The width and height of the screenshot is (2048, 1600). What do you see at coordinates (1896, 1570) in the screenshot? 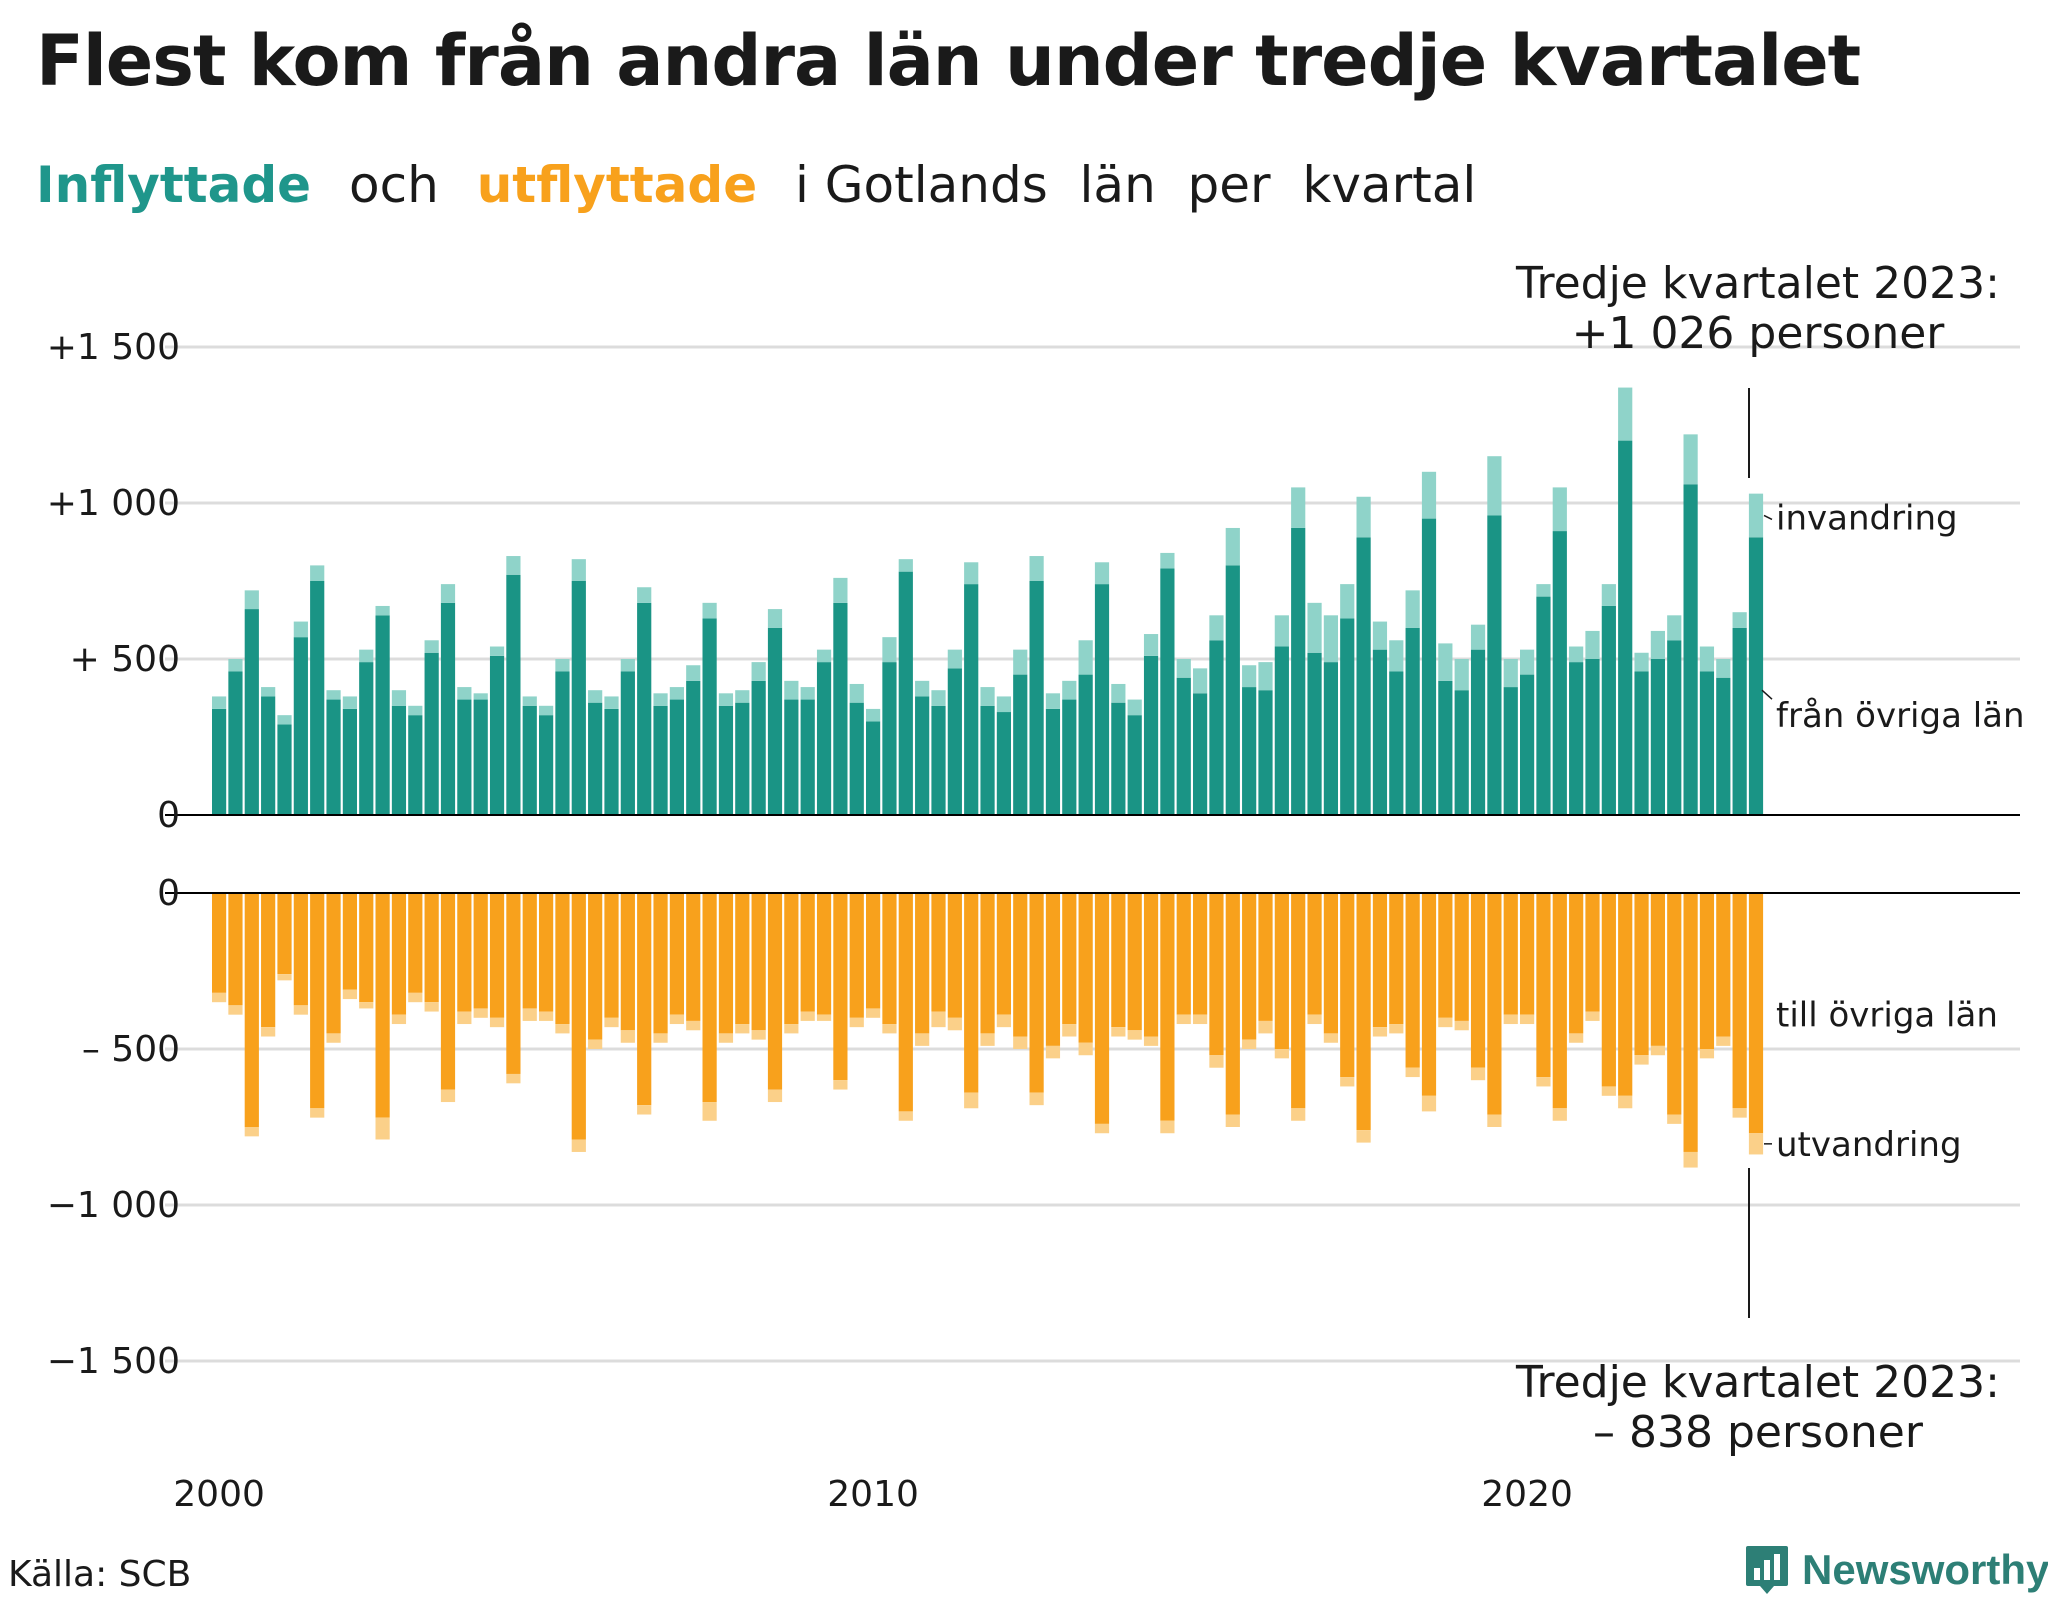
I see `newsworthy-logo: Newsworthy` at bounding box center [1896, 1570].